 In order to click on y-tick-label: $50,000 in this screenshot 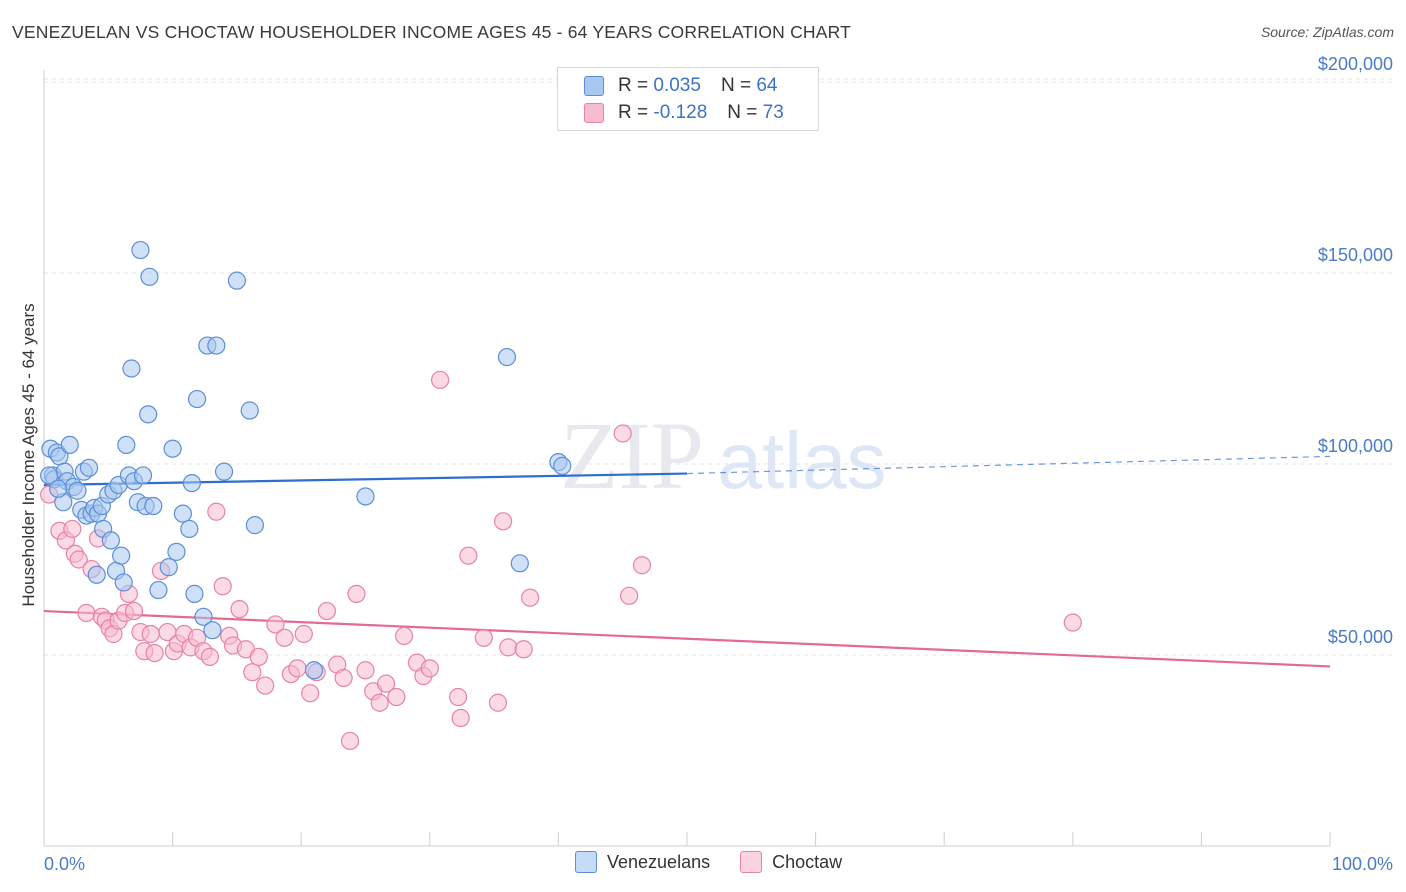, I will do `click(1360, 637)`.